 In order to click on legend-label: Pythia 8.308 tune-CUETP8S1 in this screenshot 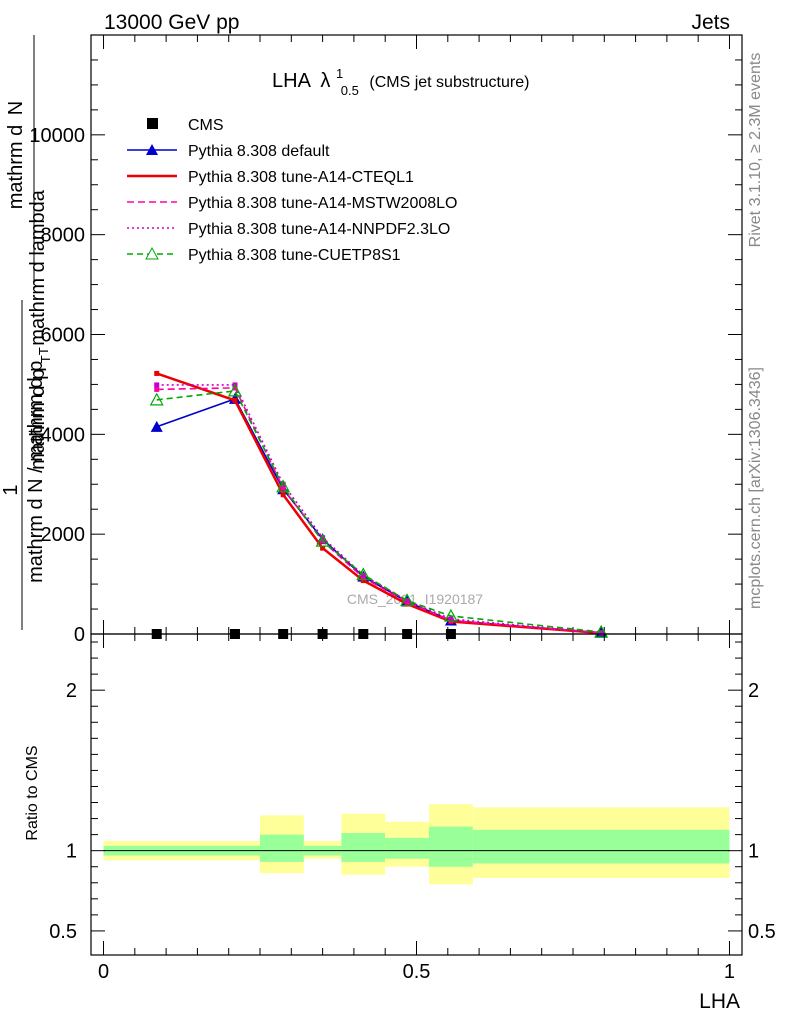, I will do `click(294, 255)`.